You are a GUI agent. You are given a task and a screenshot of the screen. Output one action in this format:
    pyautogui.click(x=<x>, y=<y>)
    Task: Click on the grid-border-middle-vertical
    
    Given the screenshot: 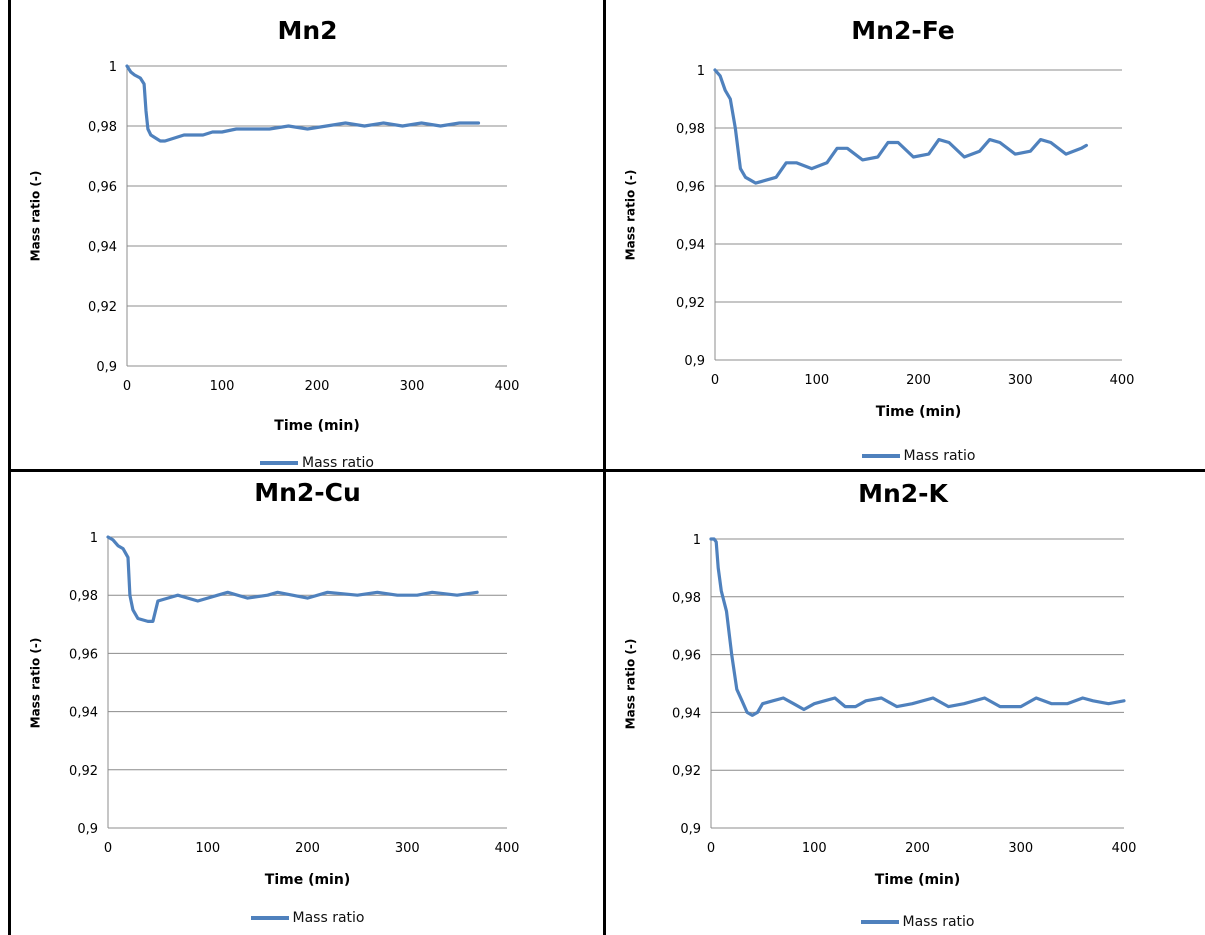 What is the action you would take?
    pyautogui.click(x=604, y=467)
    